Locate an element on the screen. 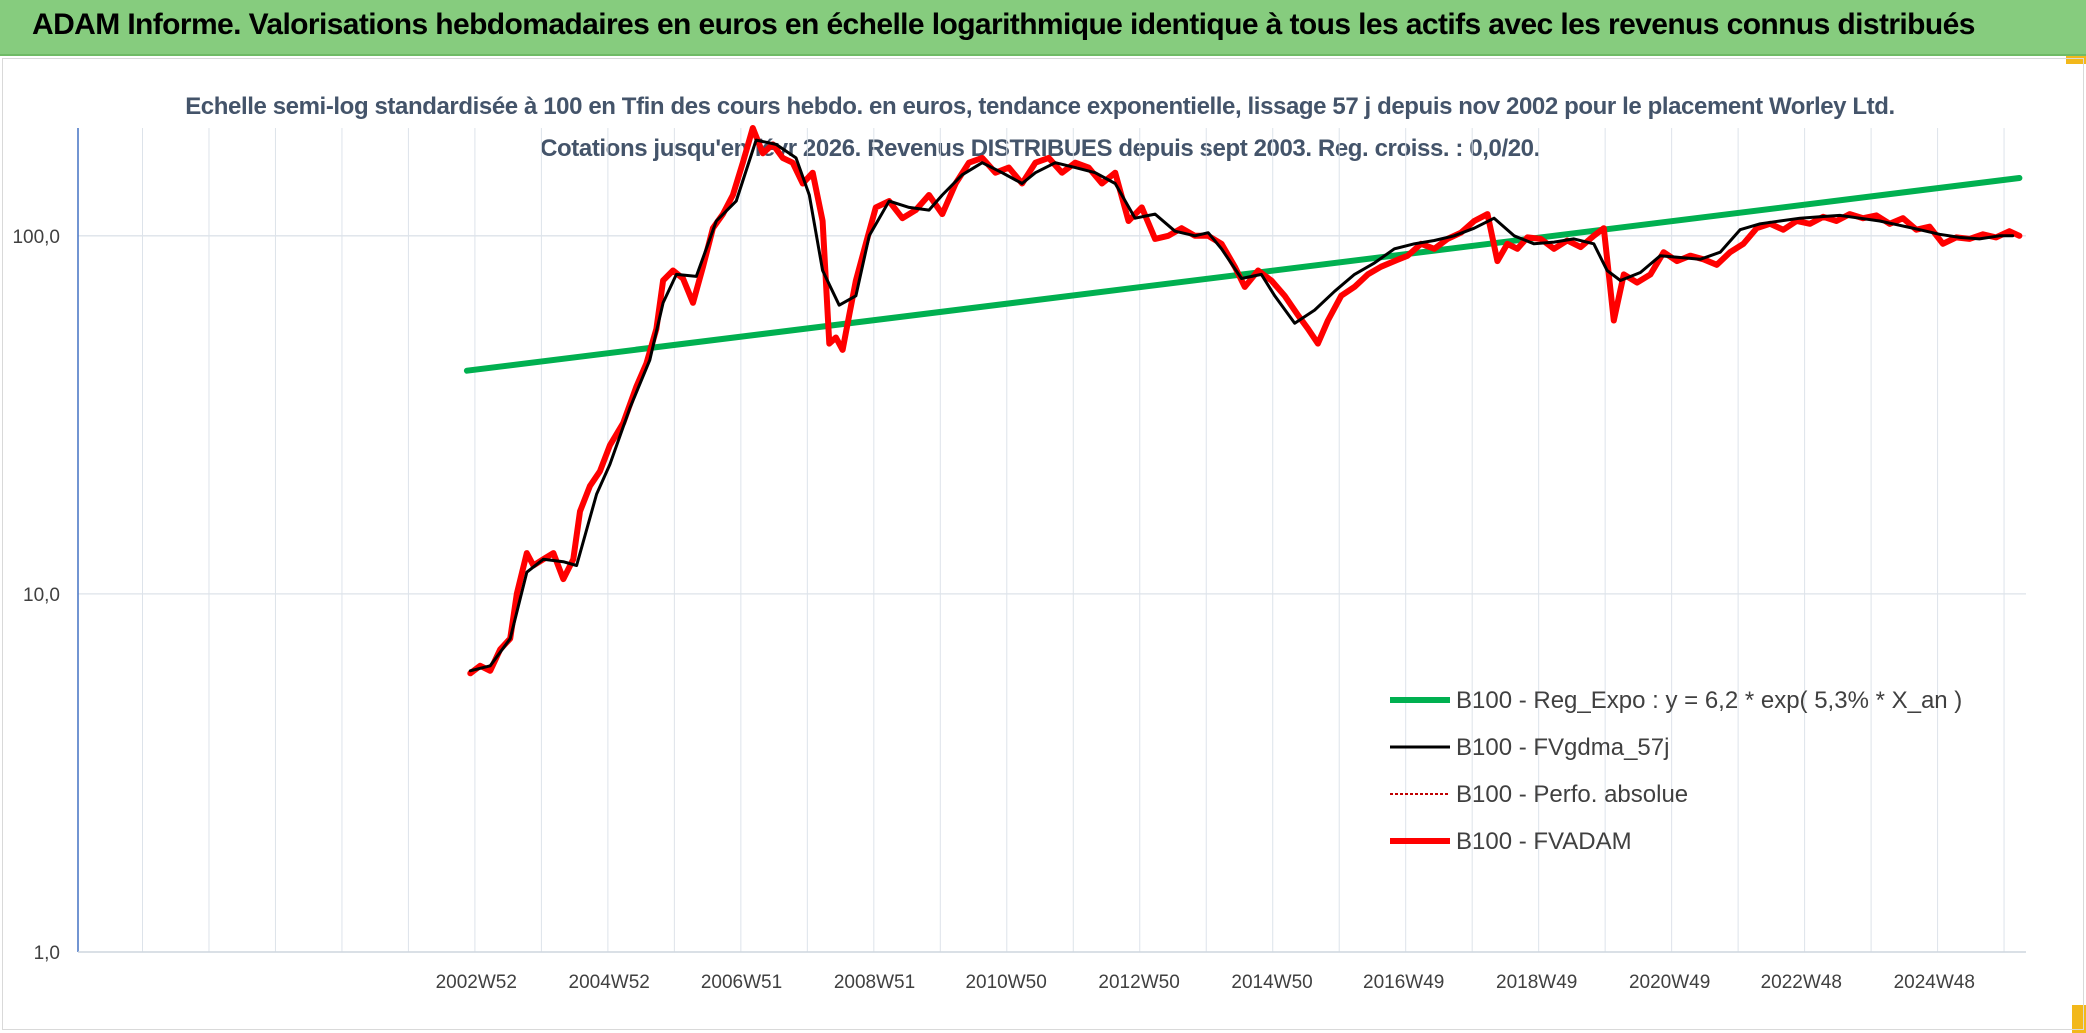 This screenshot has width=2086, height=1033. legend-label: B100 - FVADAM is located at coordinates (1544, 841).